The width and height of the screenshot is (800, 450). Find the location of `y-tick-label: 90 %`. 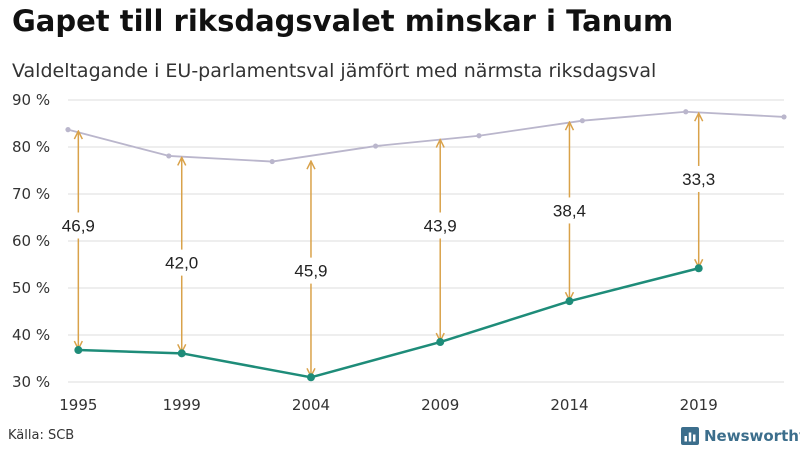

y-tick-label: 90 % is located at coordinates (31, 100).